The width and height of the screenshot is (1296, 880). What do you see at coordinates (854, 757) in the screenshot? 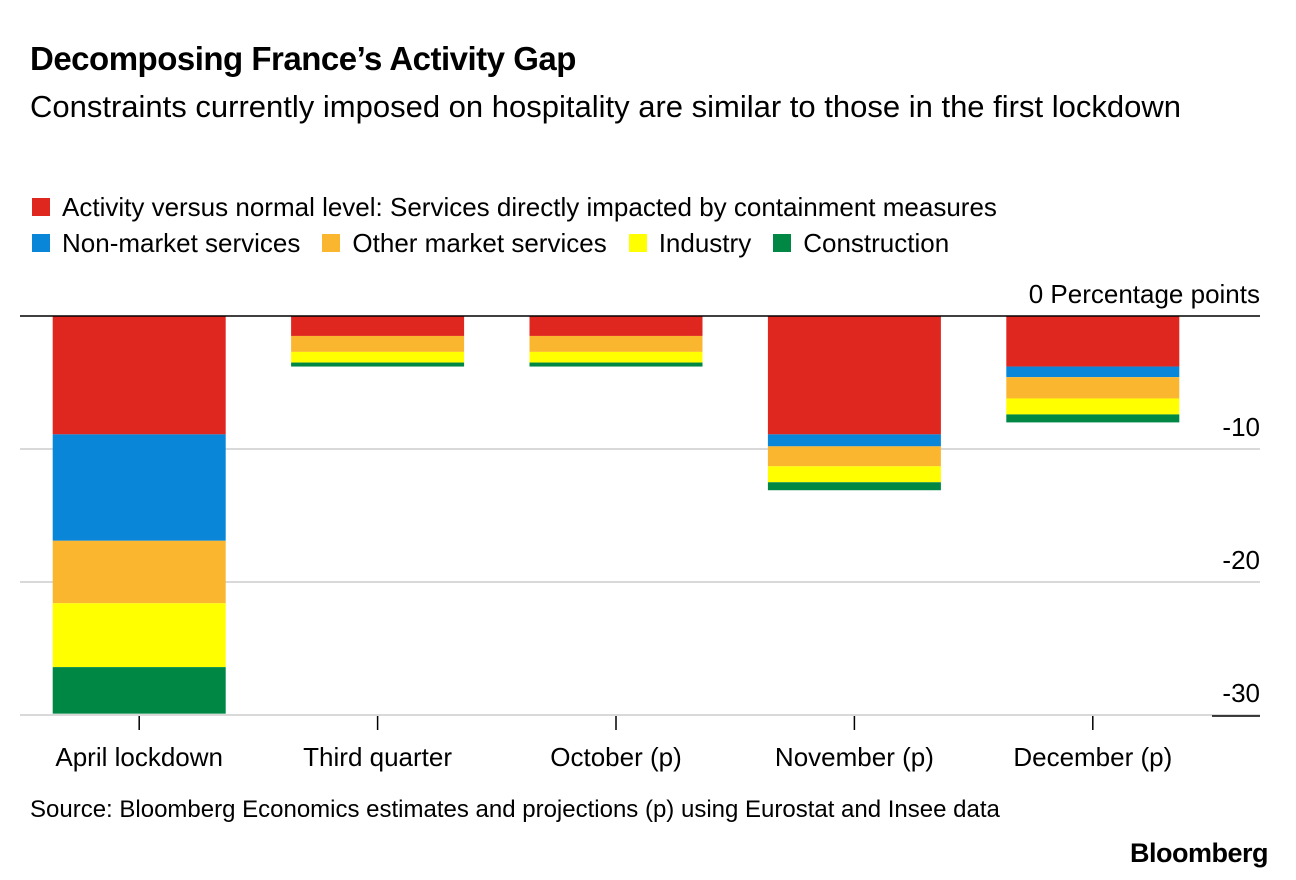
I see `x-tick-label: November (p)` at bounding box center [854, 757].